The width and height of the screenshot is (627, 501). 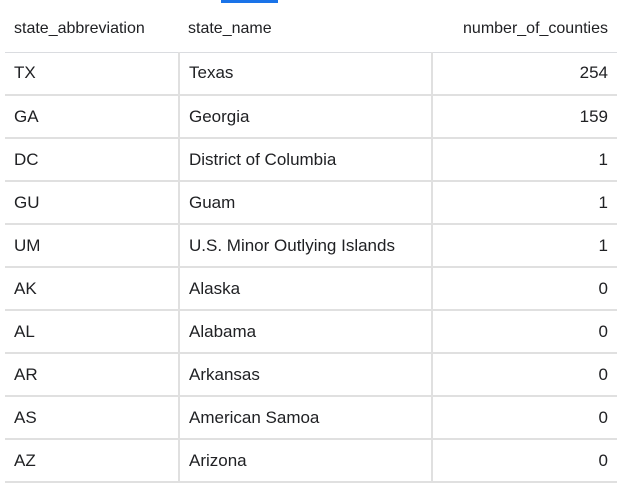 What do you see at coordinates (306, 289) in the screenshot?
I see `cell-state-name: Alaska` at bounding box center [306, 289].